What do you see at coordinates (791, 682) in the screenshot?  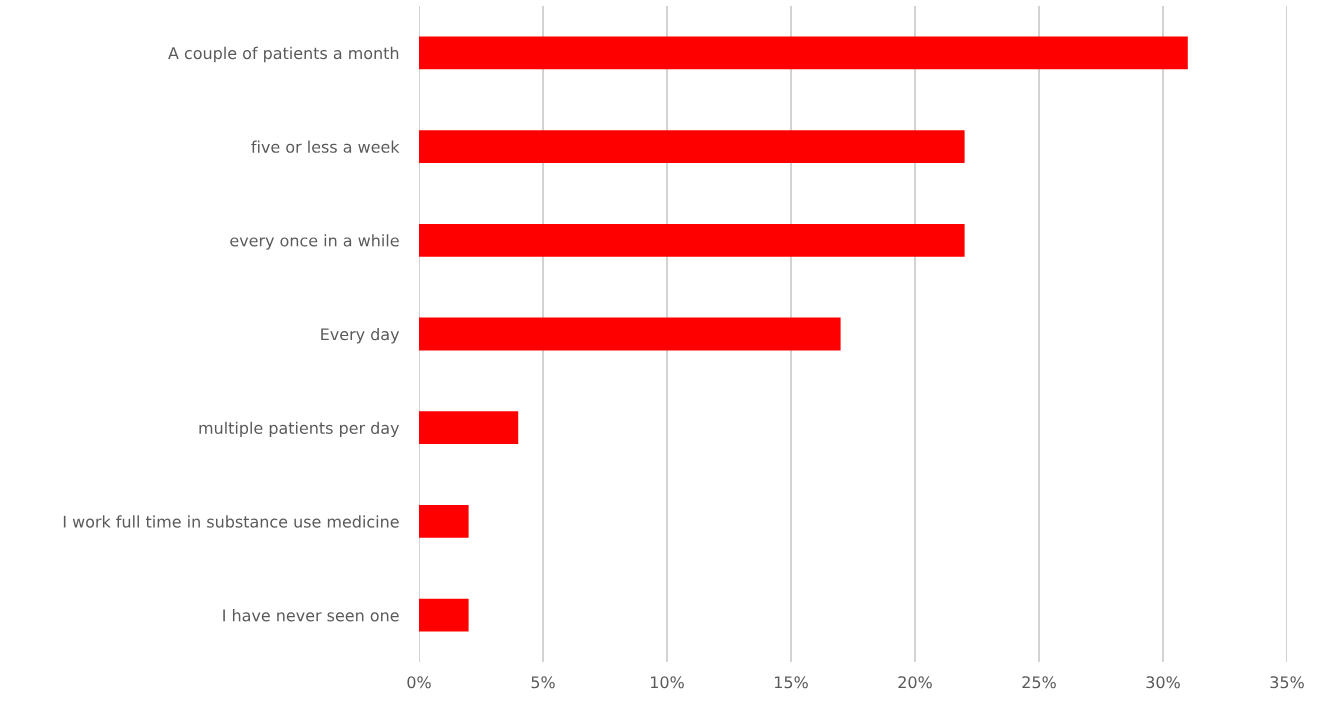 I see `x-tick-label: 15%` at bounding box center [791, 682].